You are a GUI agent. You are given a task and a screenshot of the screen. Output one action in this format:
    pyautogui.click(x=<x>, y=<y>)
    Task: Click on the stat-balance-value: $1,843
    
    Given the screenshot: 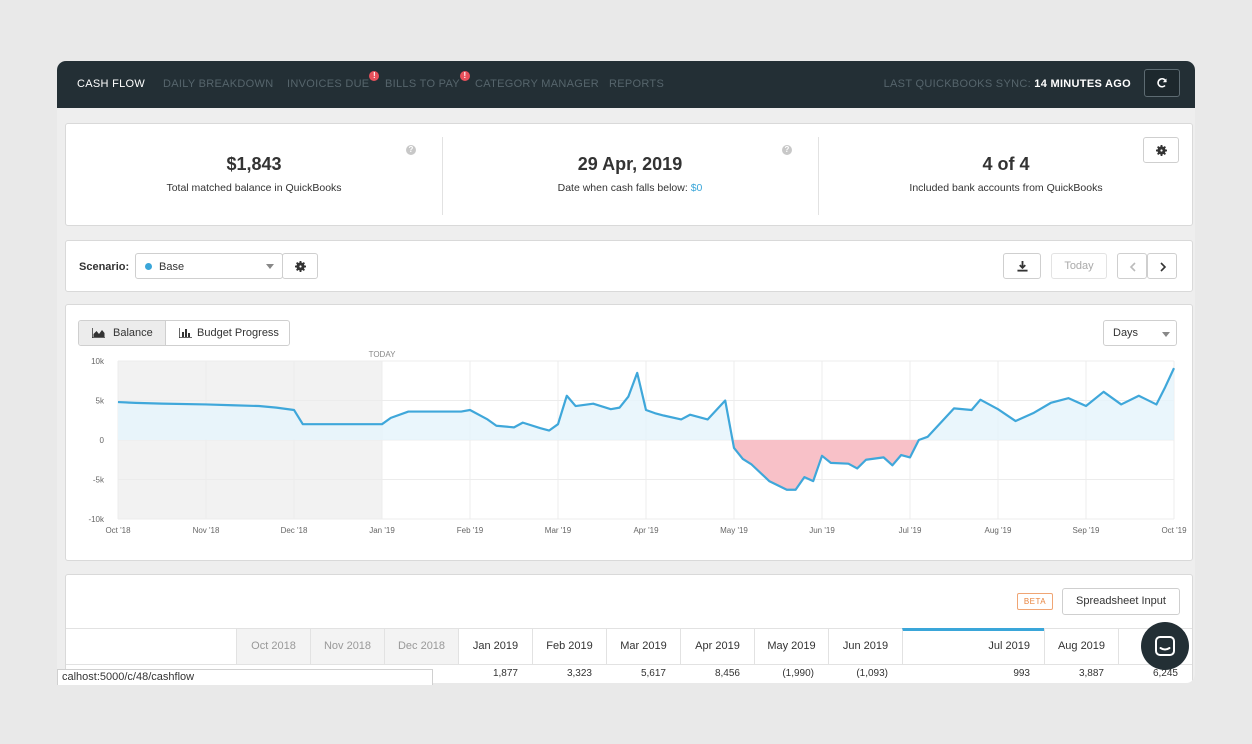 What is the action you would take?
    pyautogui.click(x=254, y=164)
    